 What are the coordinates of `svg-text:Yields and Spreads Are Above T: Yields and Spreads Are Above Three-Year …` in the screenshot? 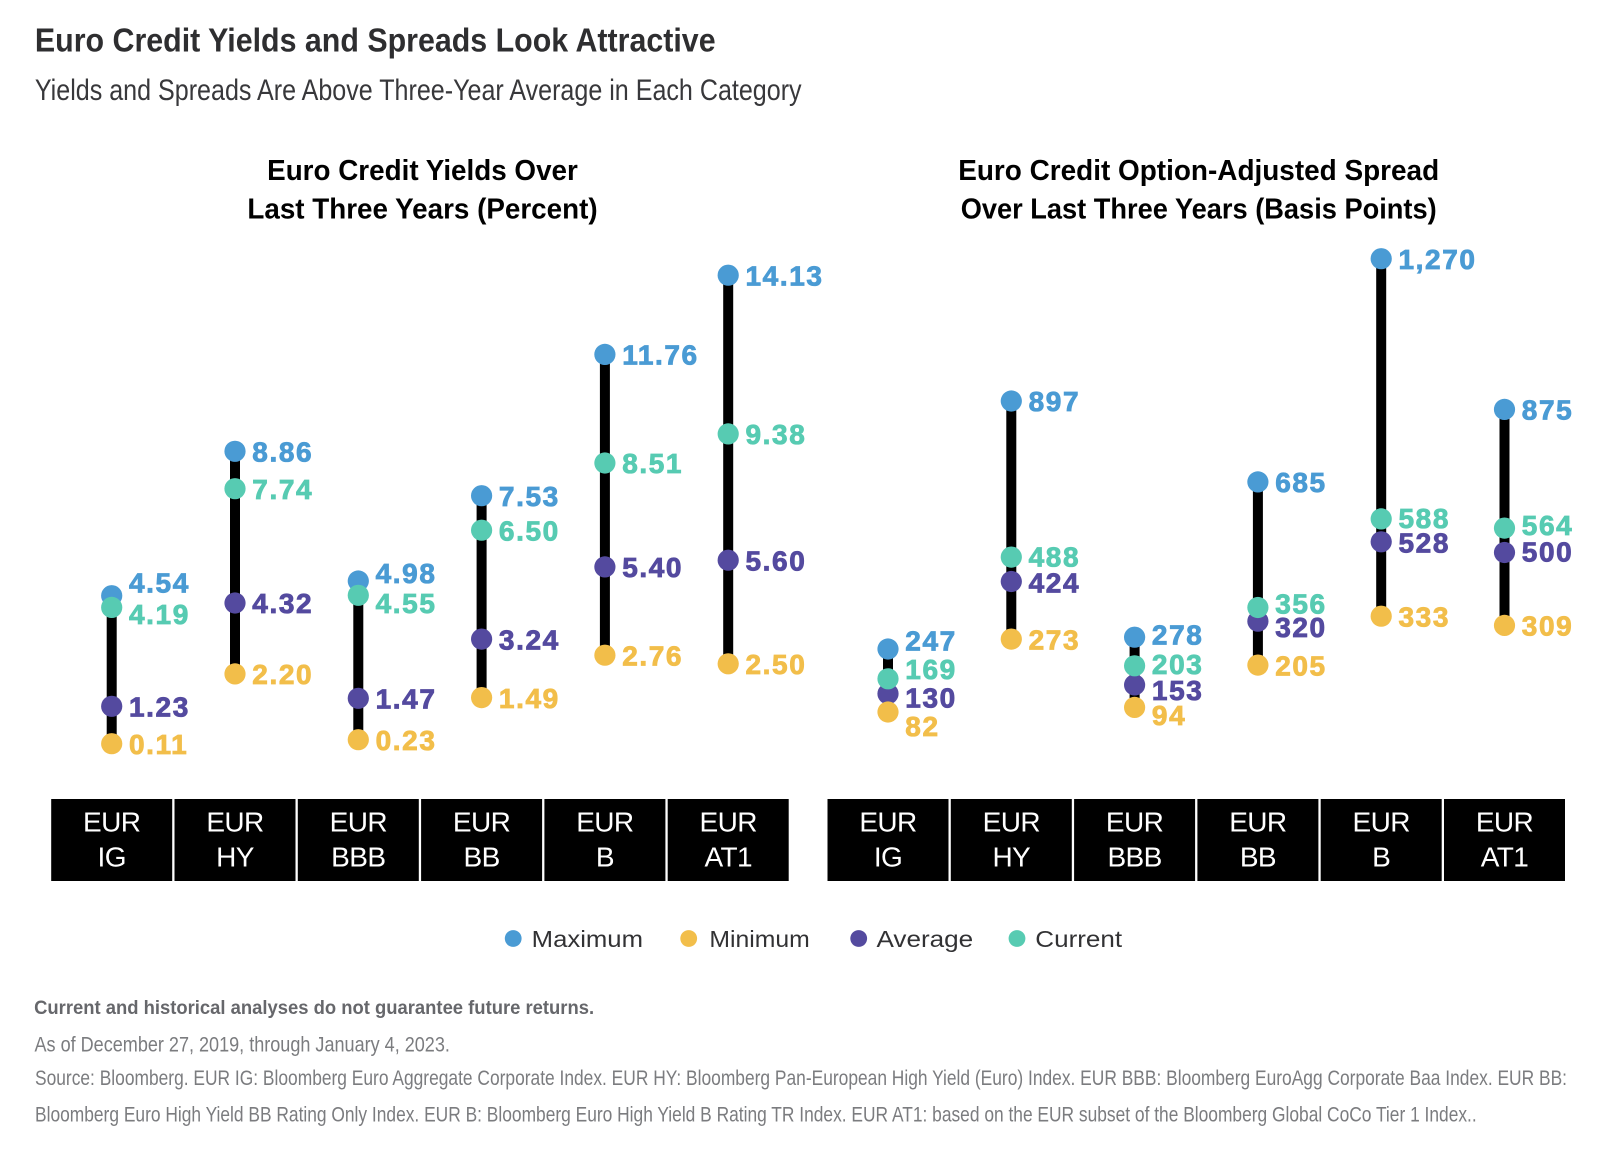 It's located at (418, 90).